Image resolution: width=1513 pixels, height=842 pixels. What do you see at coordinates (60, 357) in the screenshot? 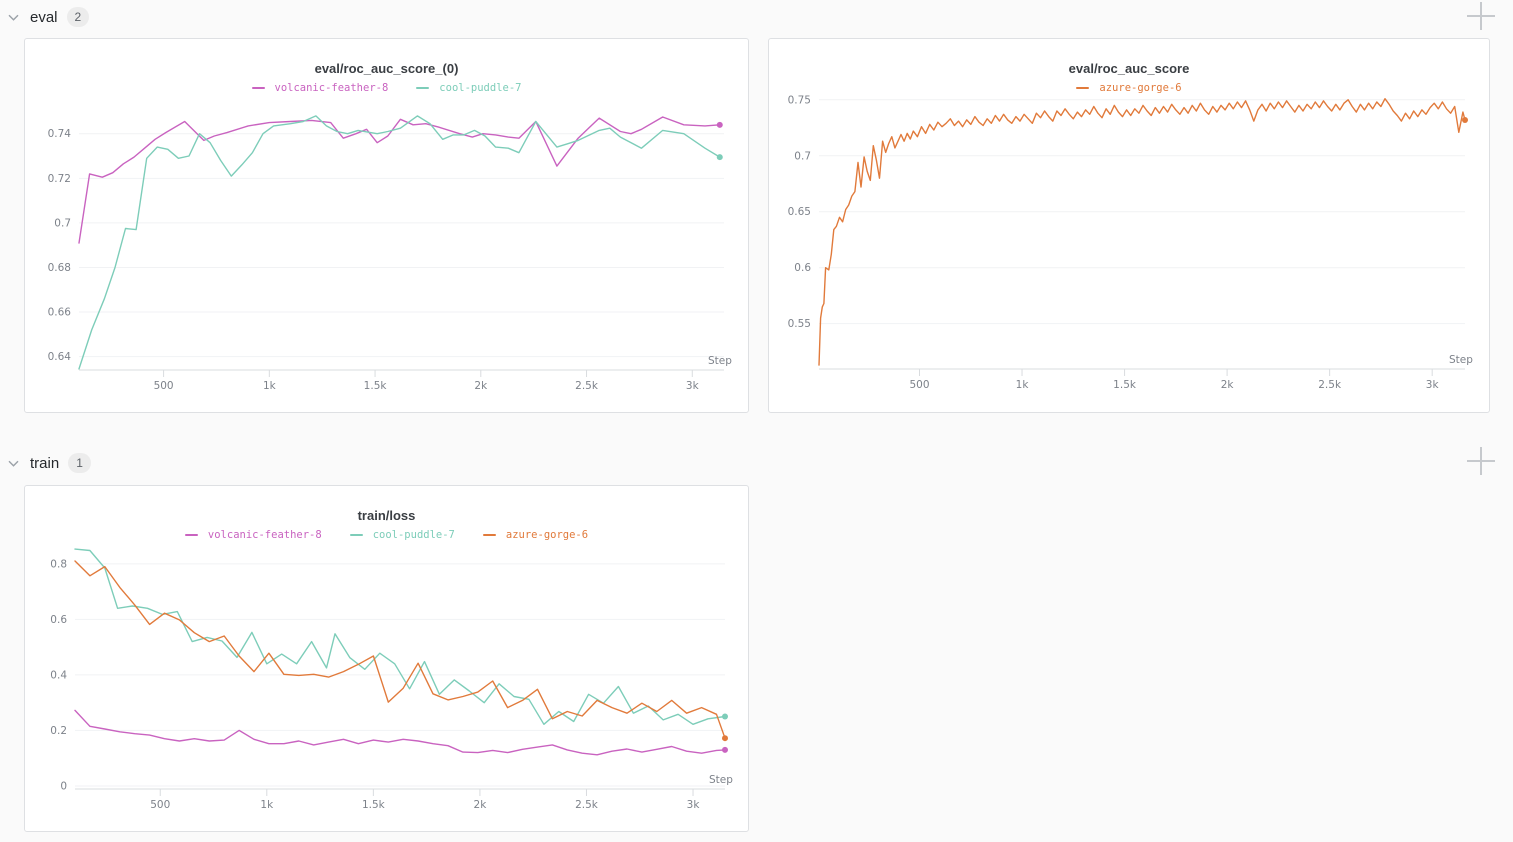
I see `y-tick-label: 0.64` at bounding box center [60, 357].